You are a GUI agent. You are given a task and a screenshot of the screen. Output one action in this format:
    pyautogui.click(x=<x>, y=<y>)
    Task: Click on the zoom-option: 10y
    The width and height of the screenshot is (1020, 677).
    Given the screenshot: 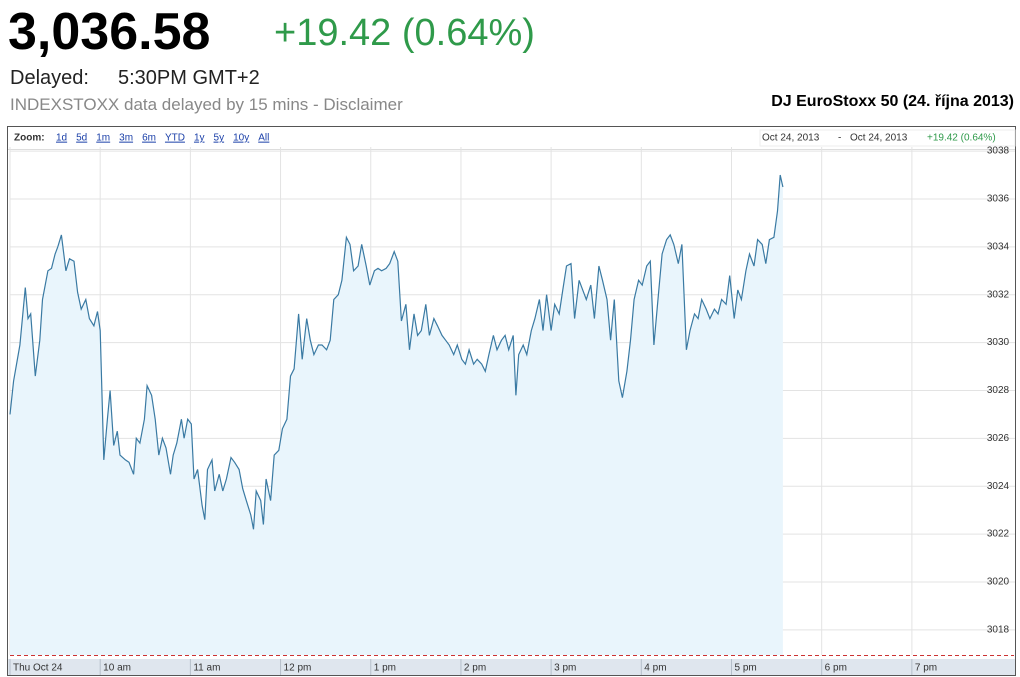 What is the action you would take?
    pyautogui.click(x=241, y=138)
    